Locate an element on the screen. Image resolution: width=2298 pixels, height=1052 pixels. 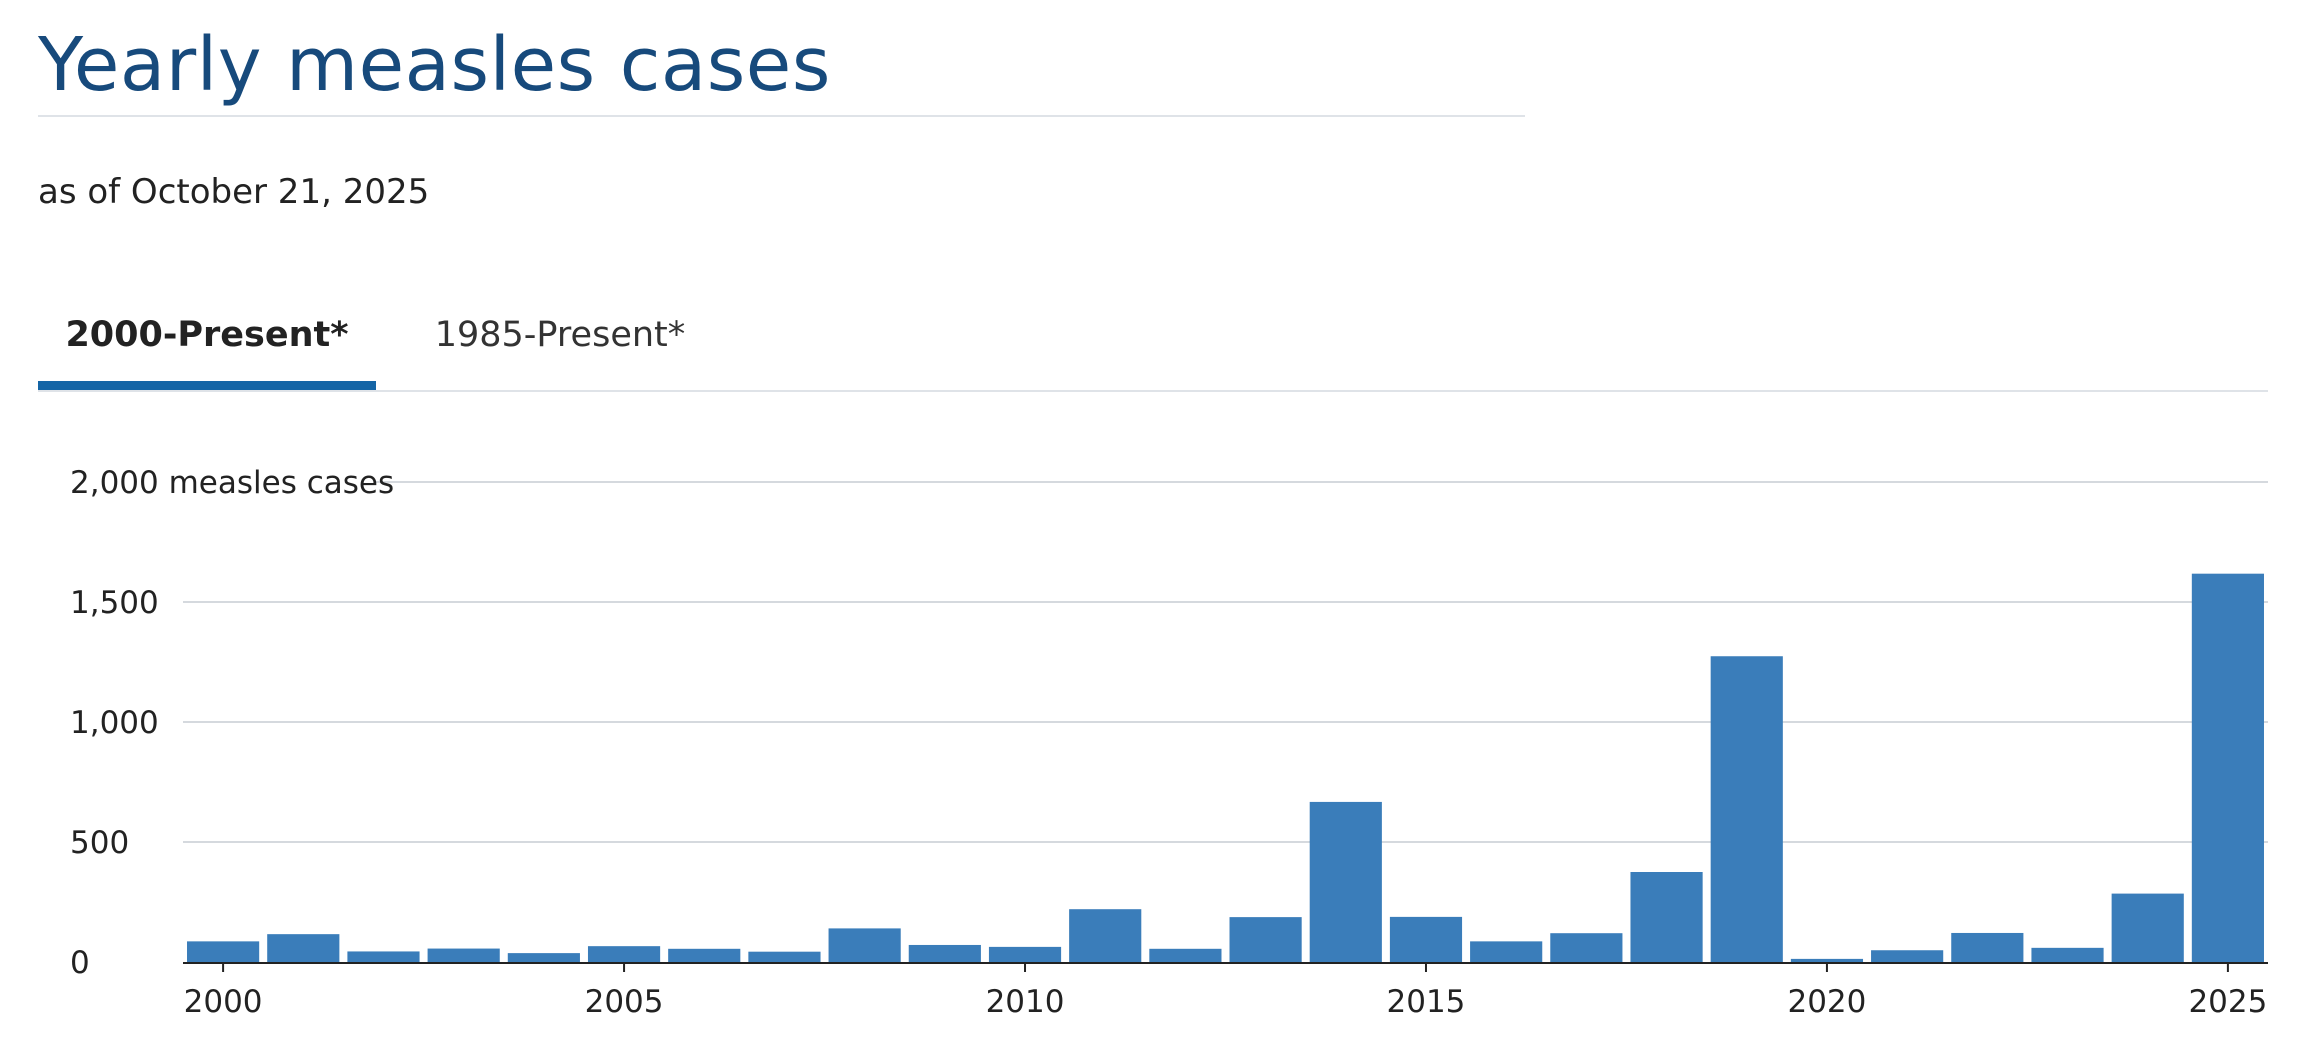
x-tick-label: 2005 is located at coordinates (624, 1002).